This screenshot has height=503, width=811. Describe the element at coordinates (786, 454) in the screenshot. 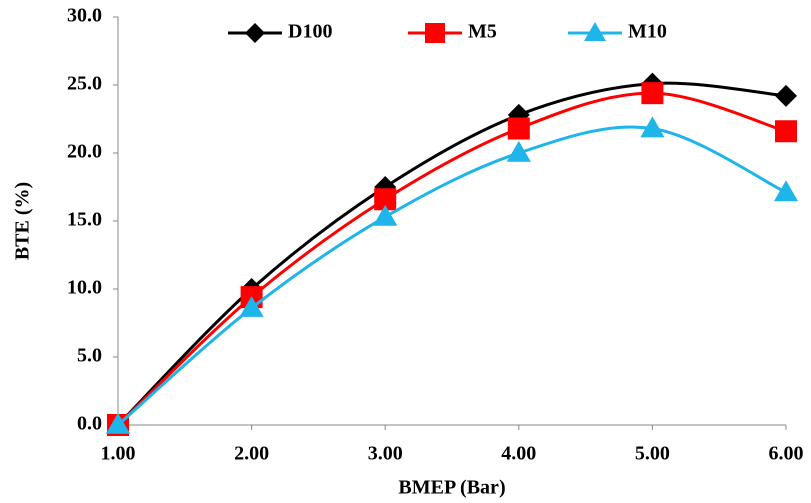

I see `x-tick-label: 6.00` at that location.